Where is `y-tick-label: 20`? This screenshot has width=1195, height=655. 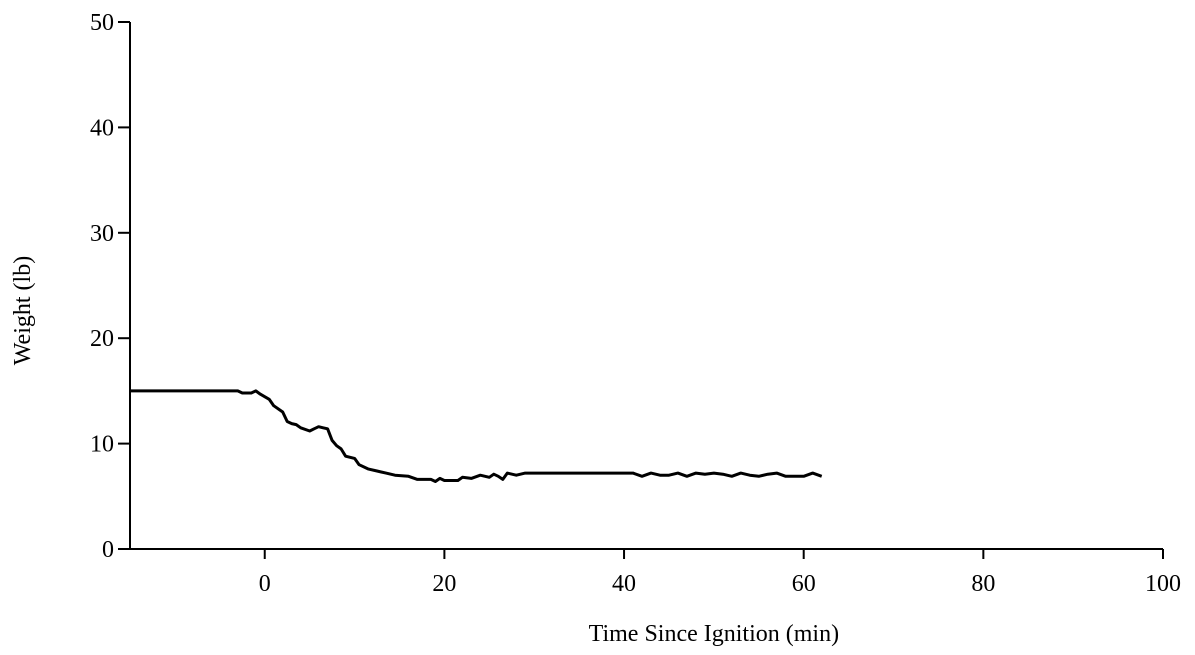 y-tick-label: 20 is located at coordinates (102, 339).